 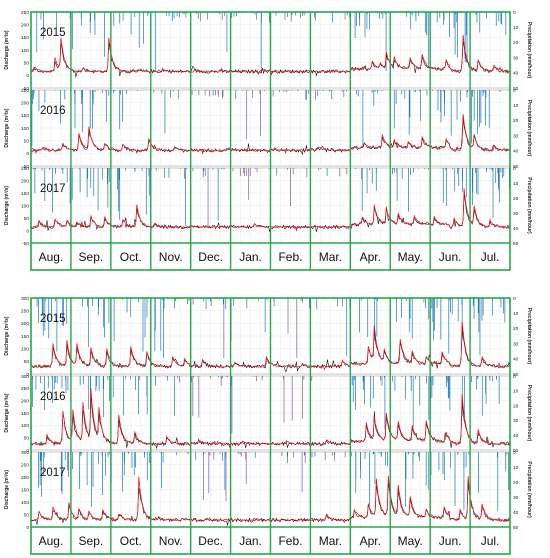 What do you see at coordinates (53, 189) in the screenshot?
I see `year-label: 2017` at bounding box center [53, 189].